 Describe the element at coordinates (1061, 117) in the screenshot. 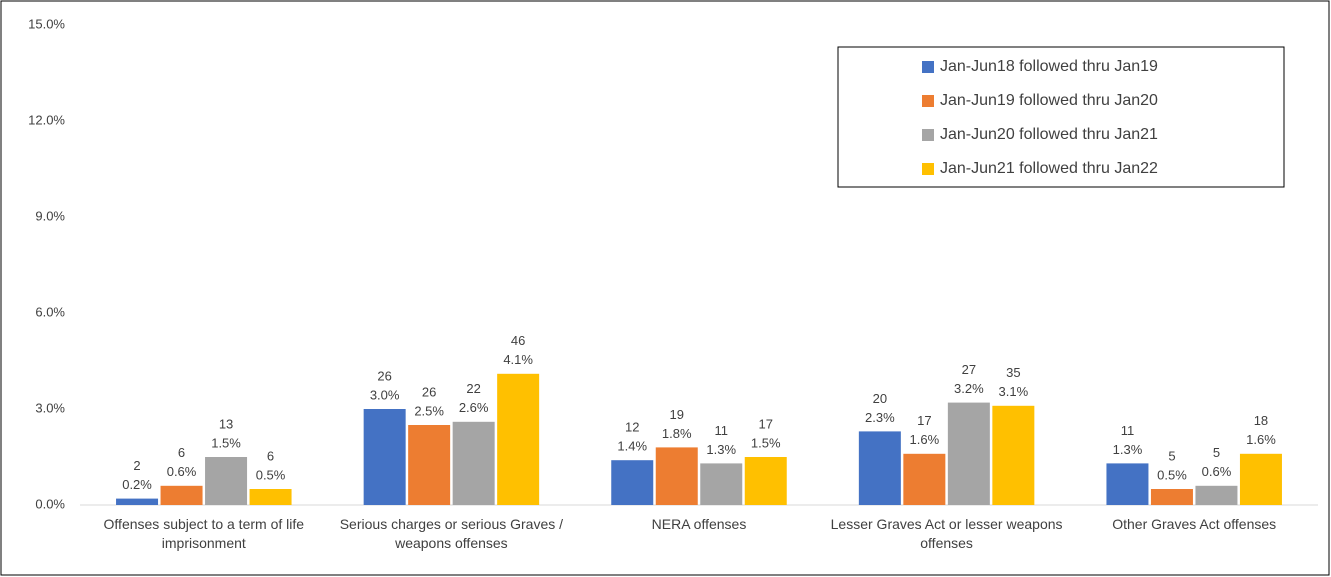

I see `legend-box` at that location.